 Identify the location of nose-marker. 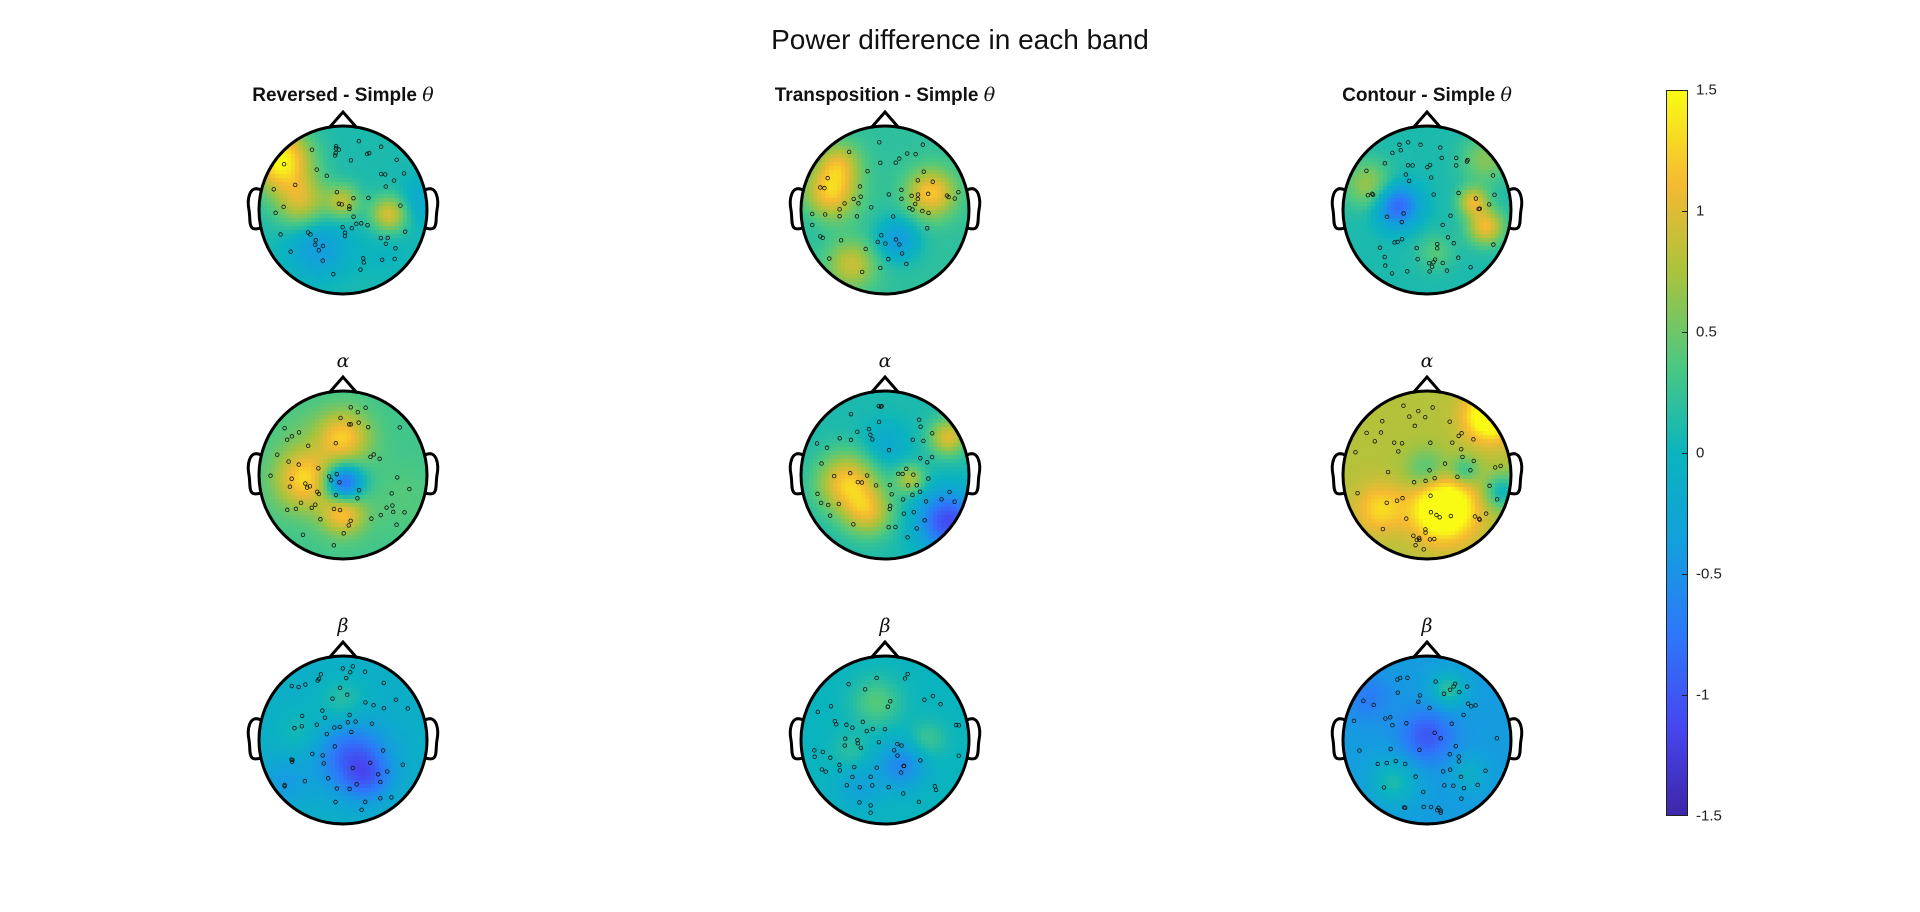
(1427, 119).